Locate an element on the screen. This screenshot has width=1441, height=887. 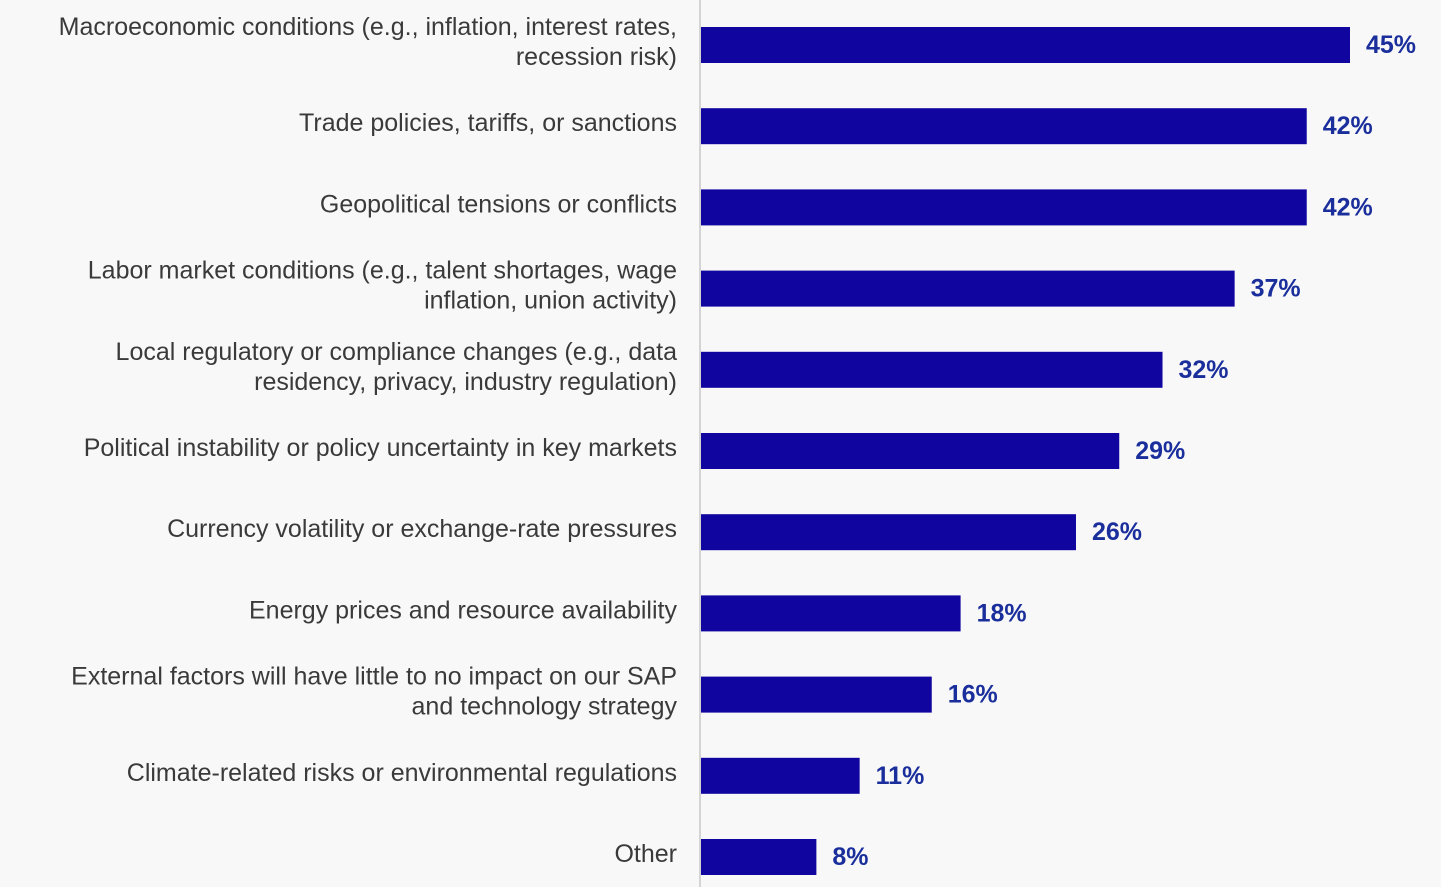
category-label-line: Geopolitical tensions or conflicts is located at coordinates (498, 204).